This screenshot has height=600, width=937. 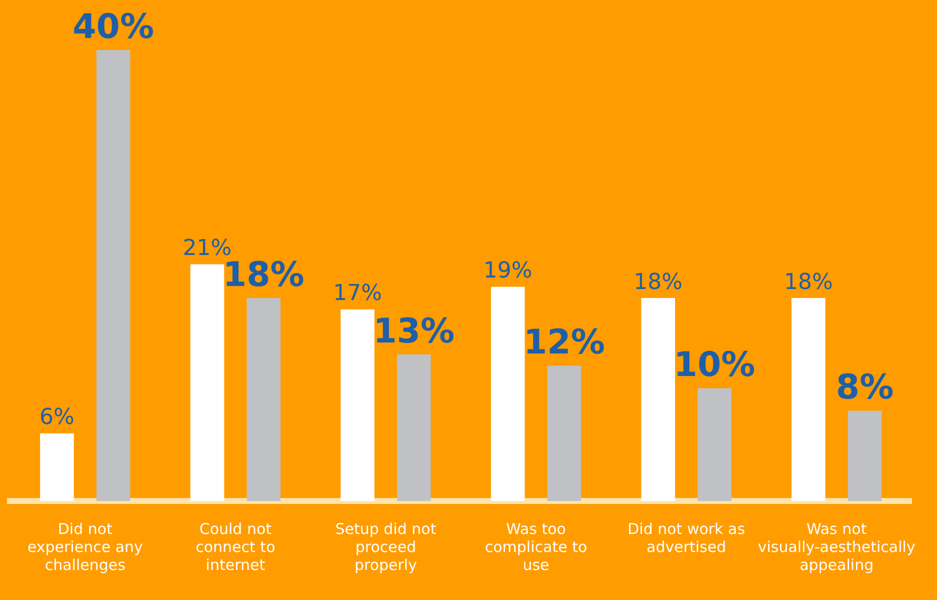 I want to click on x-tick-label: Was not visually-aesthetically appealing, so click(x=837, y=547).